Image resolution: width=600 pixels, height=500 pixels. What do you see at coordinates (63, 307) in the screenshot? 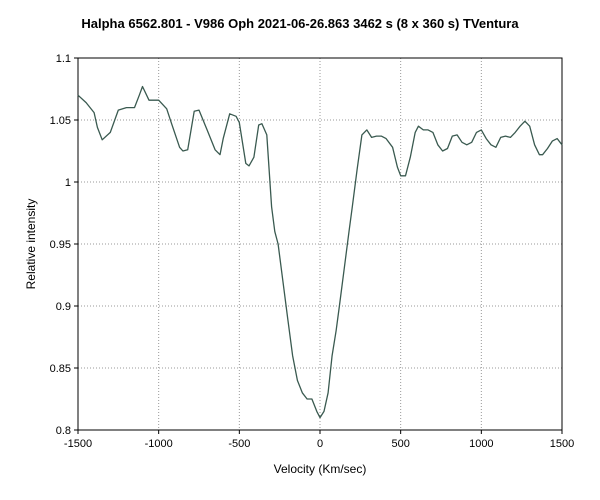
I see `y-tick-label: 0.9` at bounding box center [63, 307].